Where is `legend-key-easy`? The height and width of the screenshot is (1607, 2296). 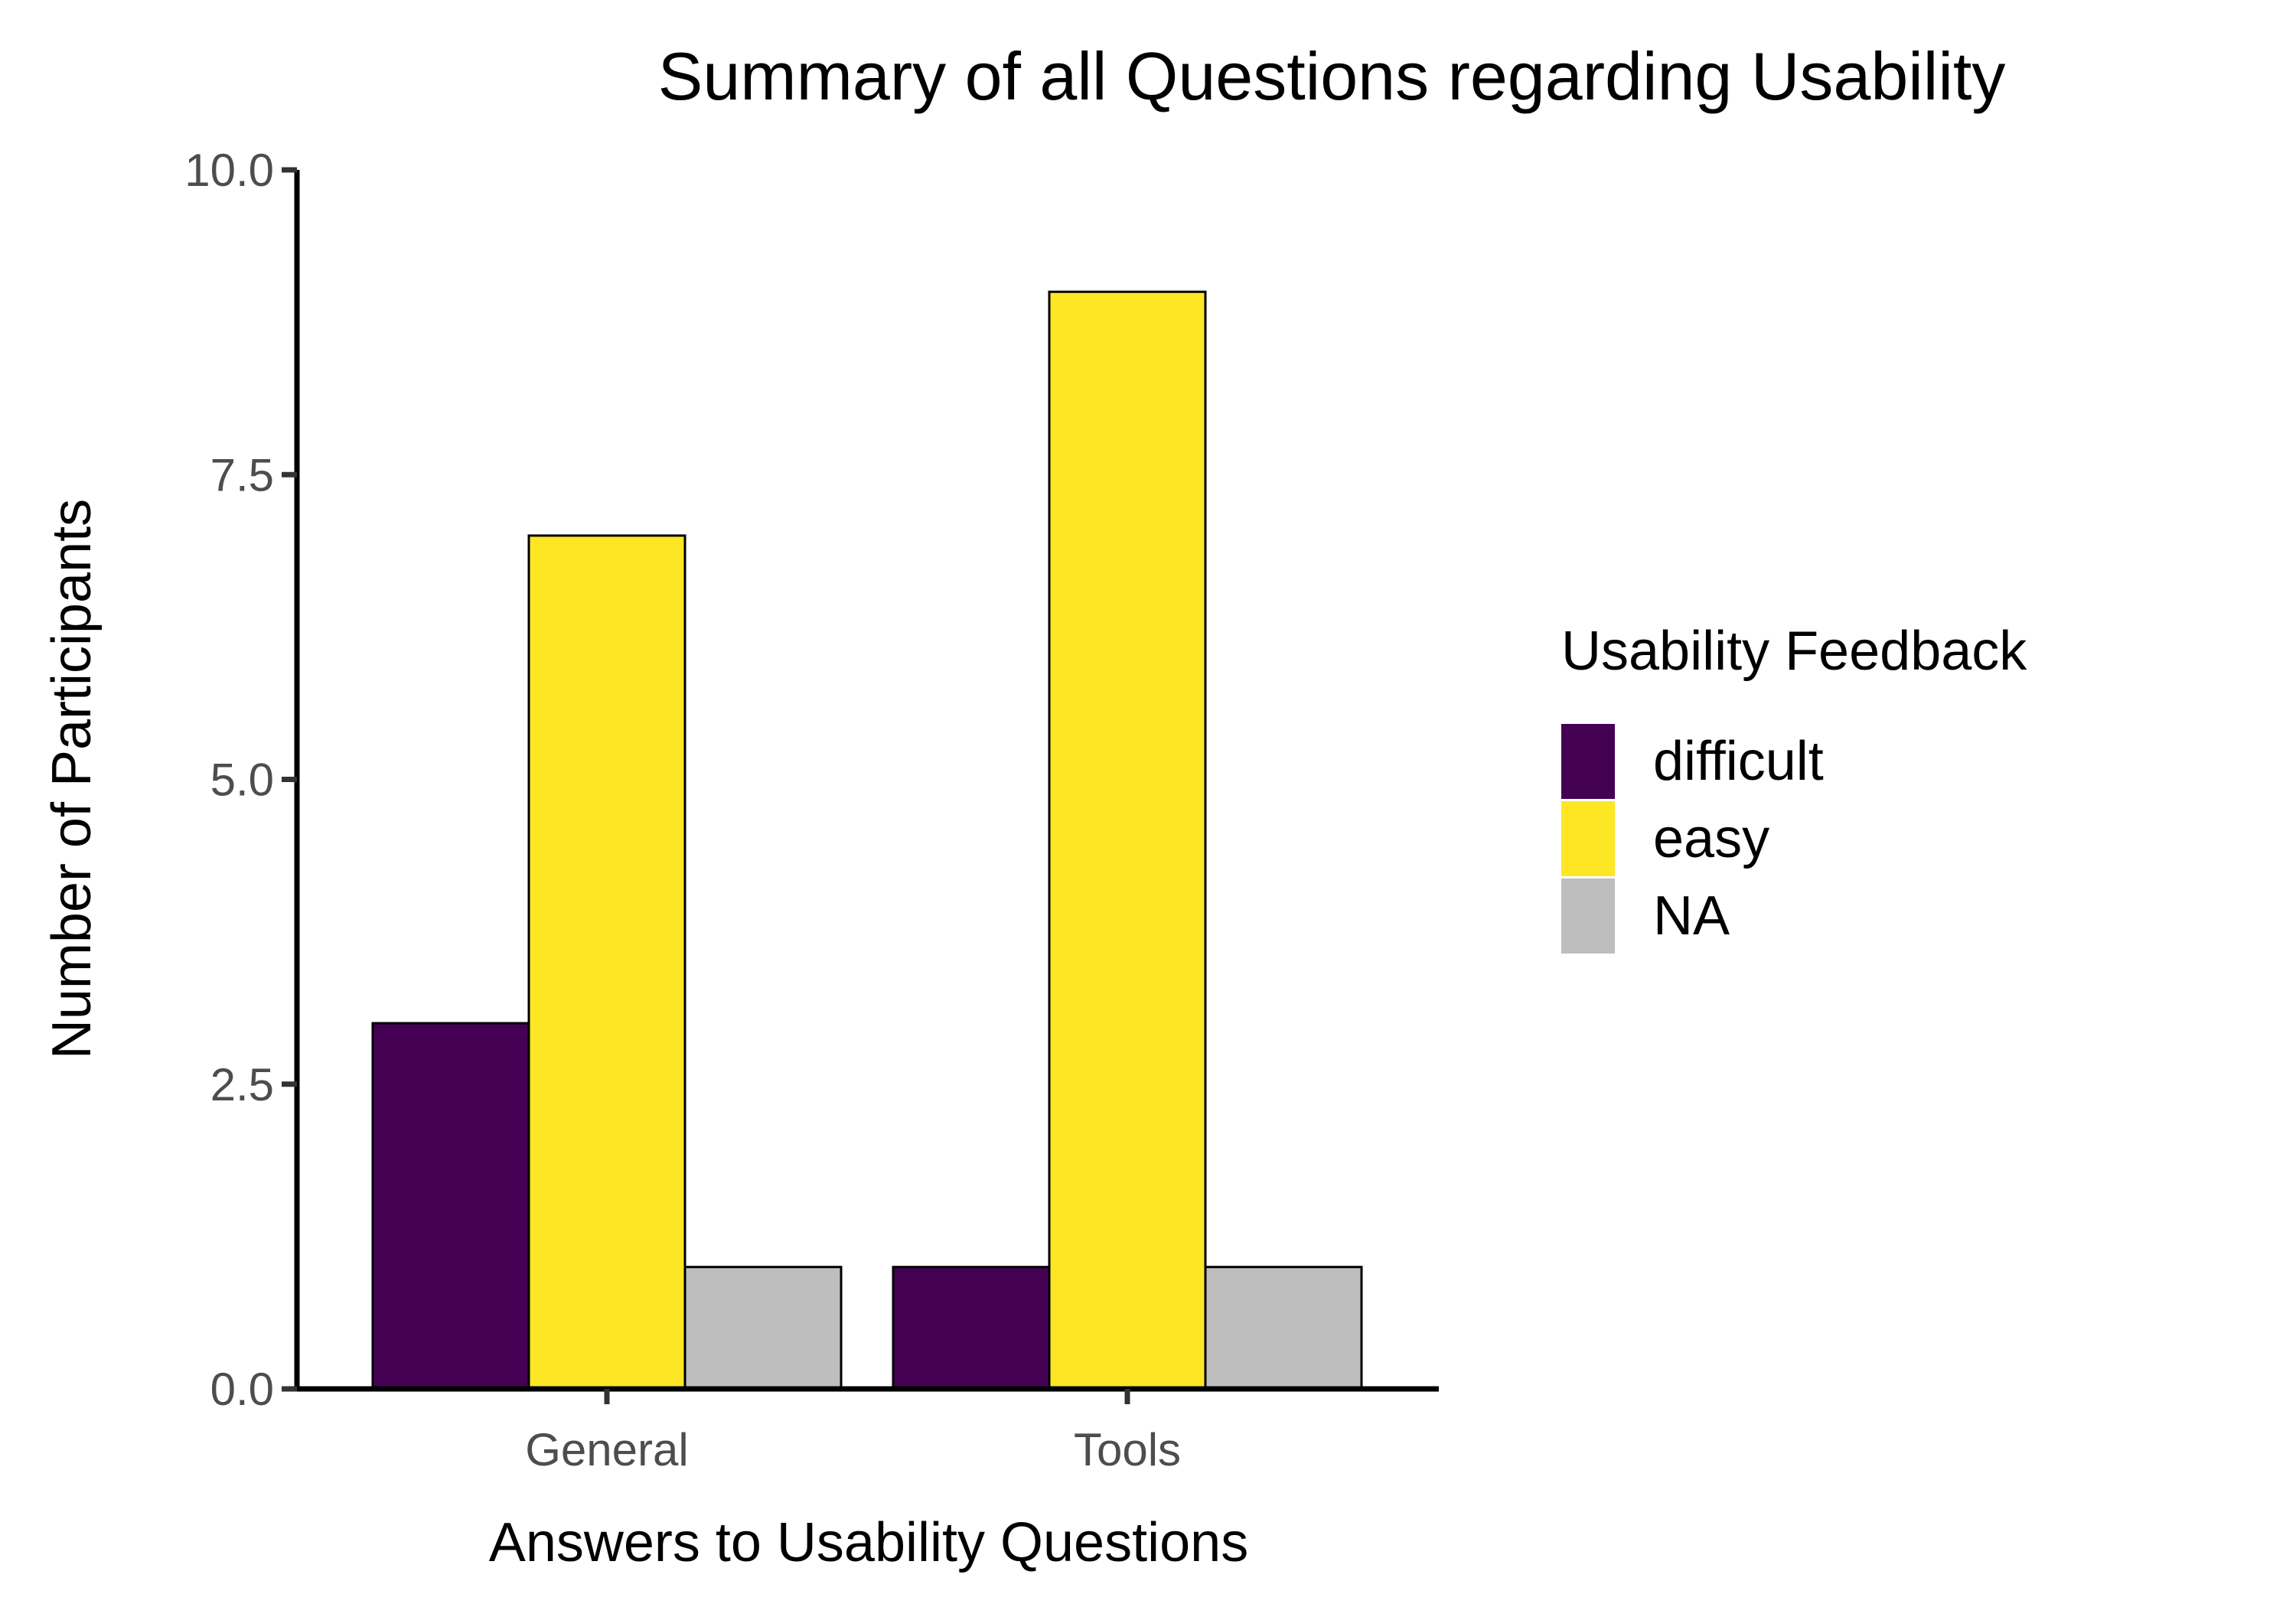
legend-key-easy is located at coordinates (1588, 838).